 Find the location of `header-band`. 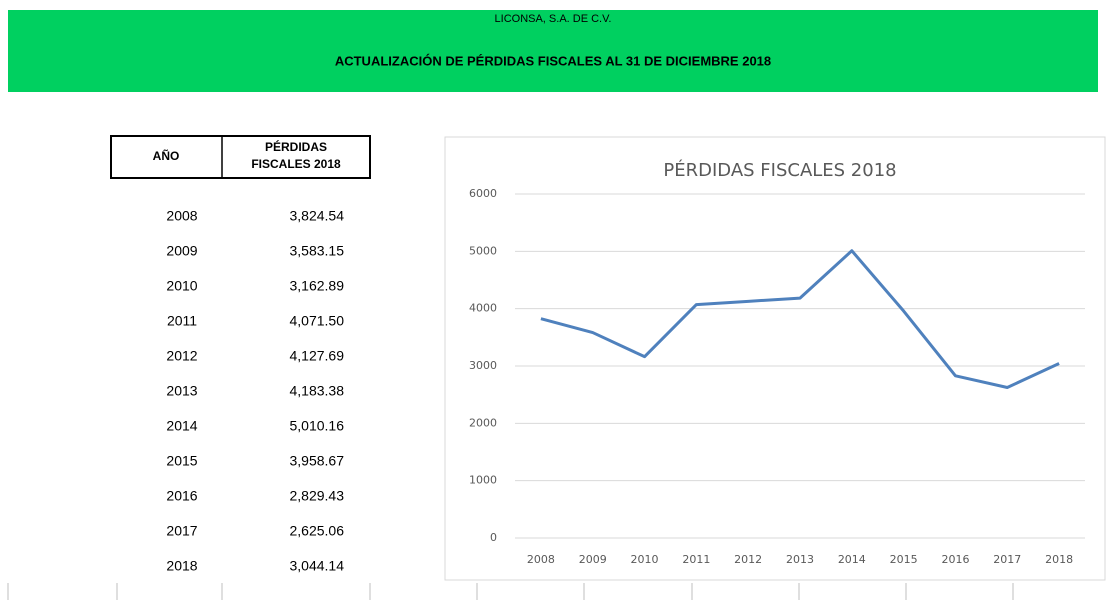

header-band is located at coordinates (553, 51).